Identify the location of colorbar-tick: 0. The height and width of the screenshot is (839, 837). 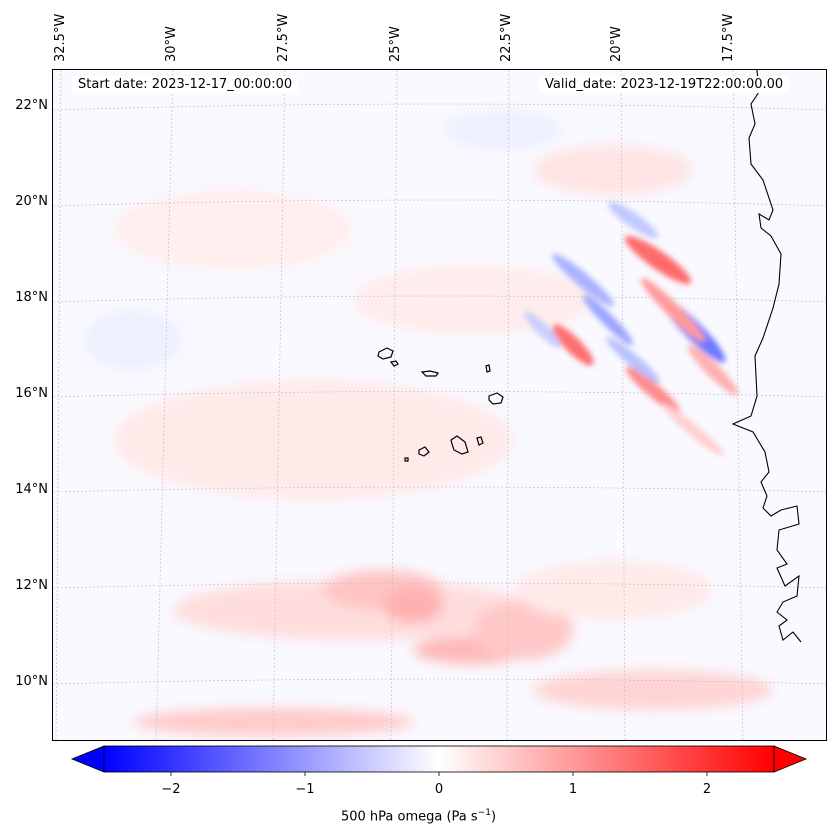
(439, 789).